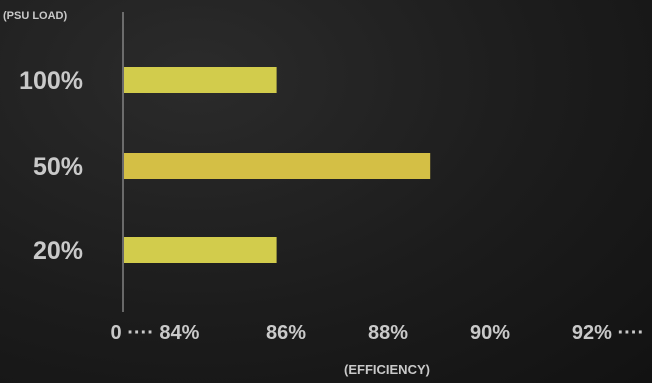 This screenshot has width=652, height=383. Describe the element at coordinates (58, 167) in the screenshot. I see `category-label: 50%` at that location.